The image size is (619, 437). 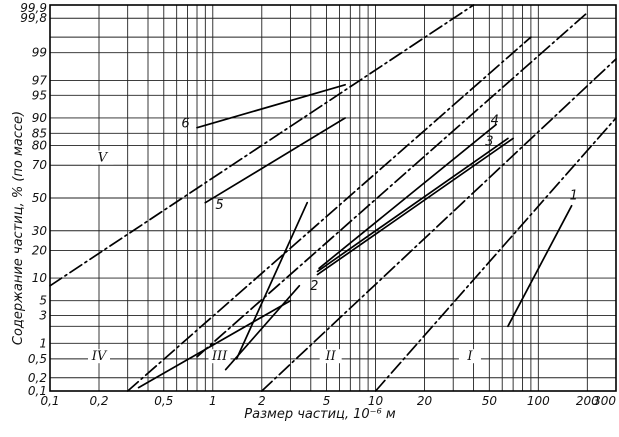 I want to click on x-tick-label: 300, so click(x=604, y=401).